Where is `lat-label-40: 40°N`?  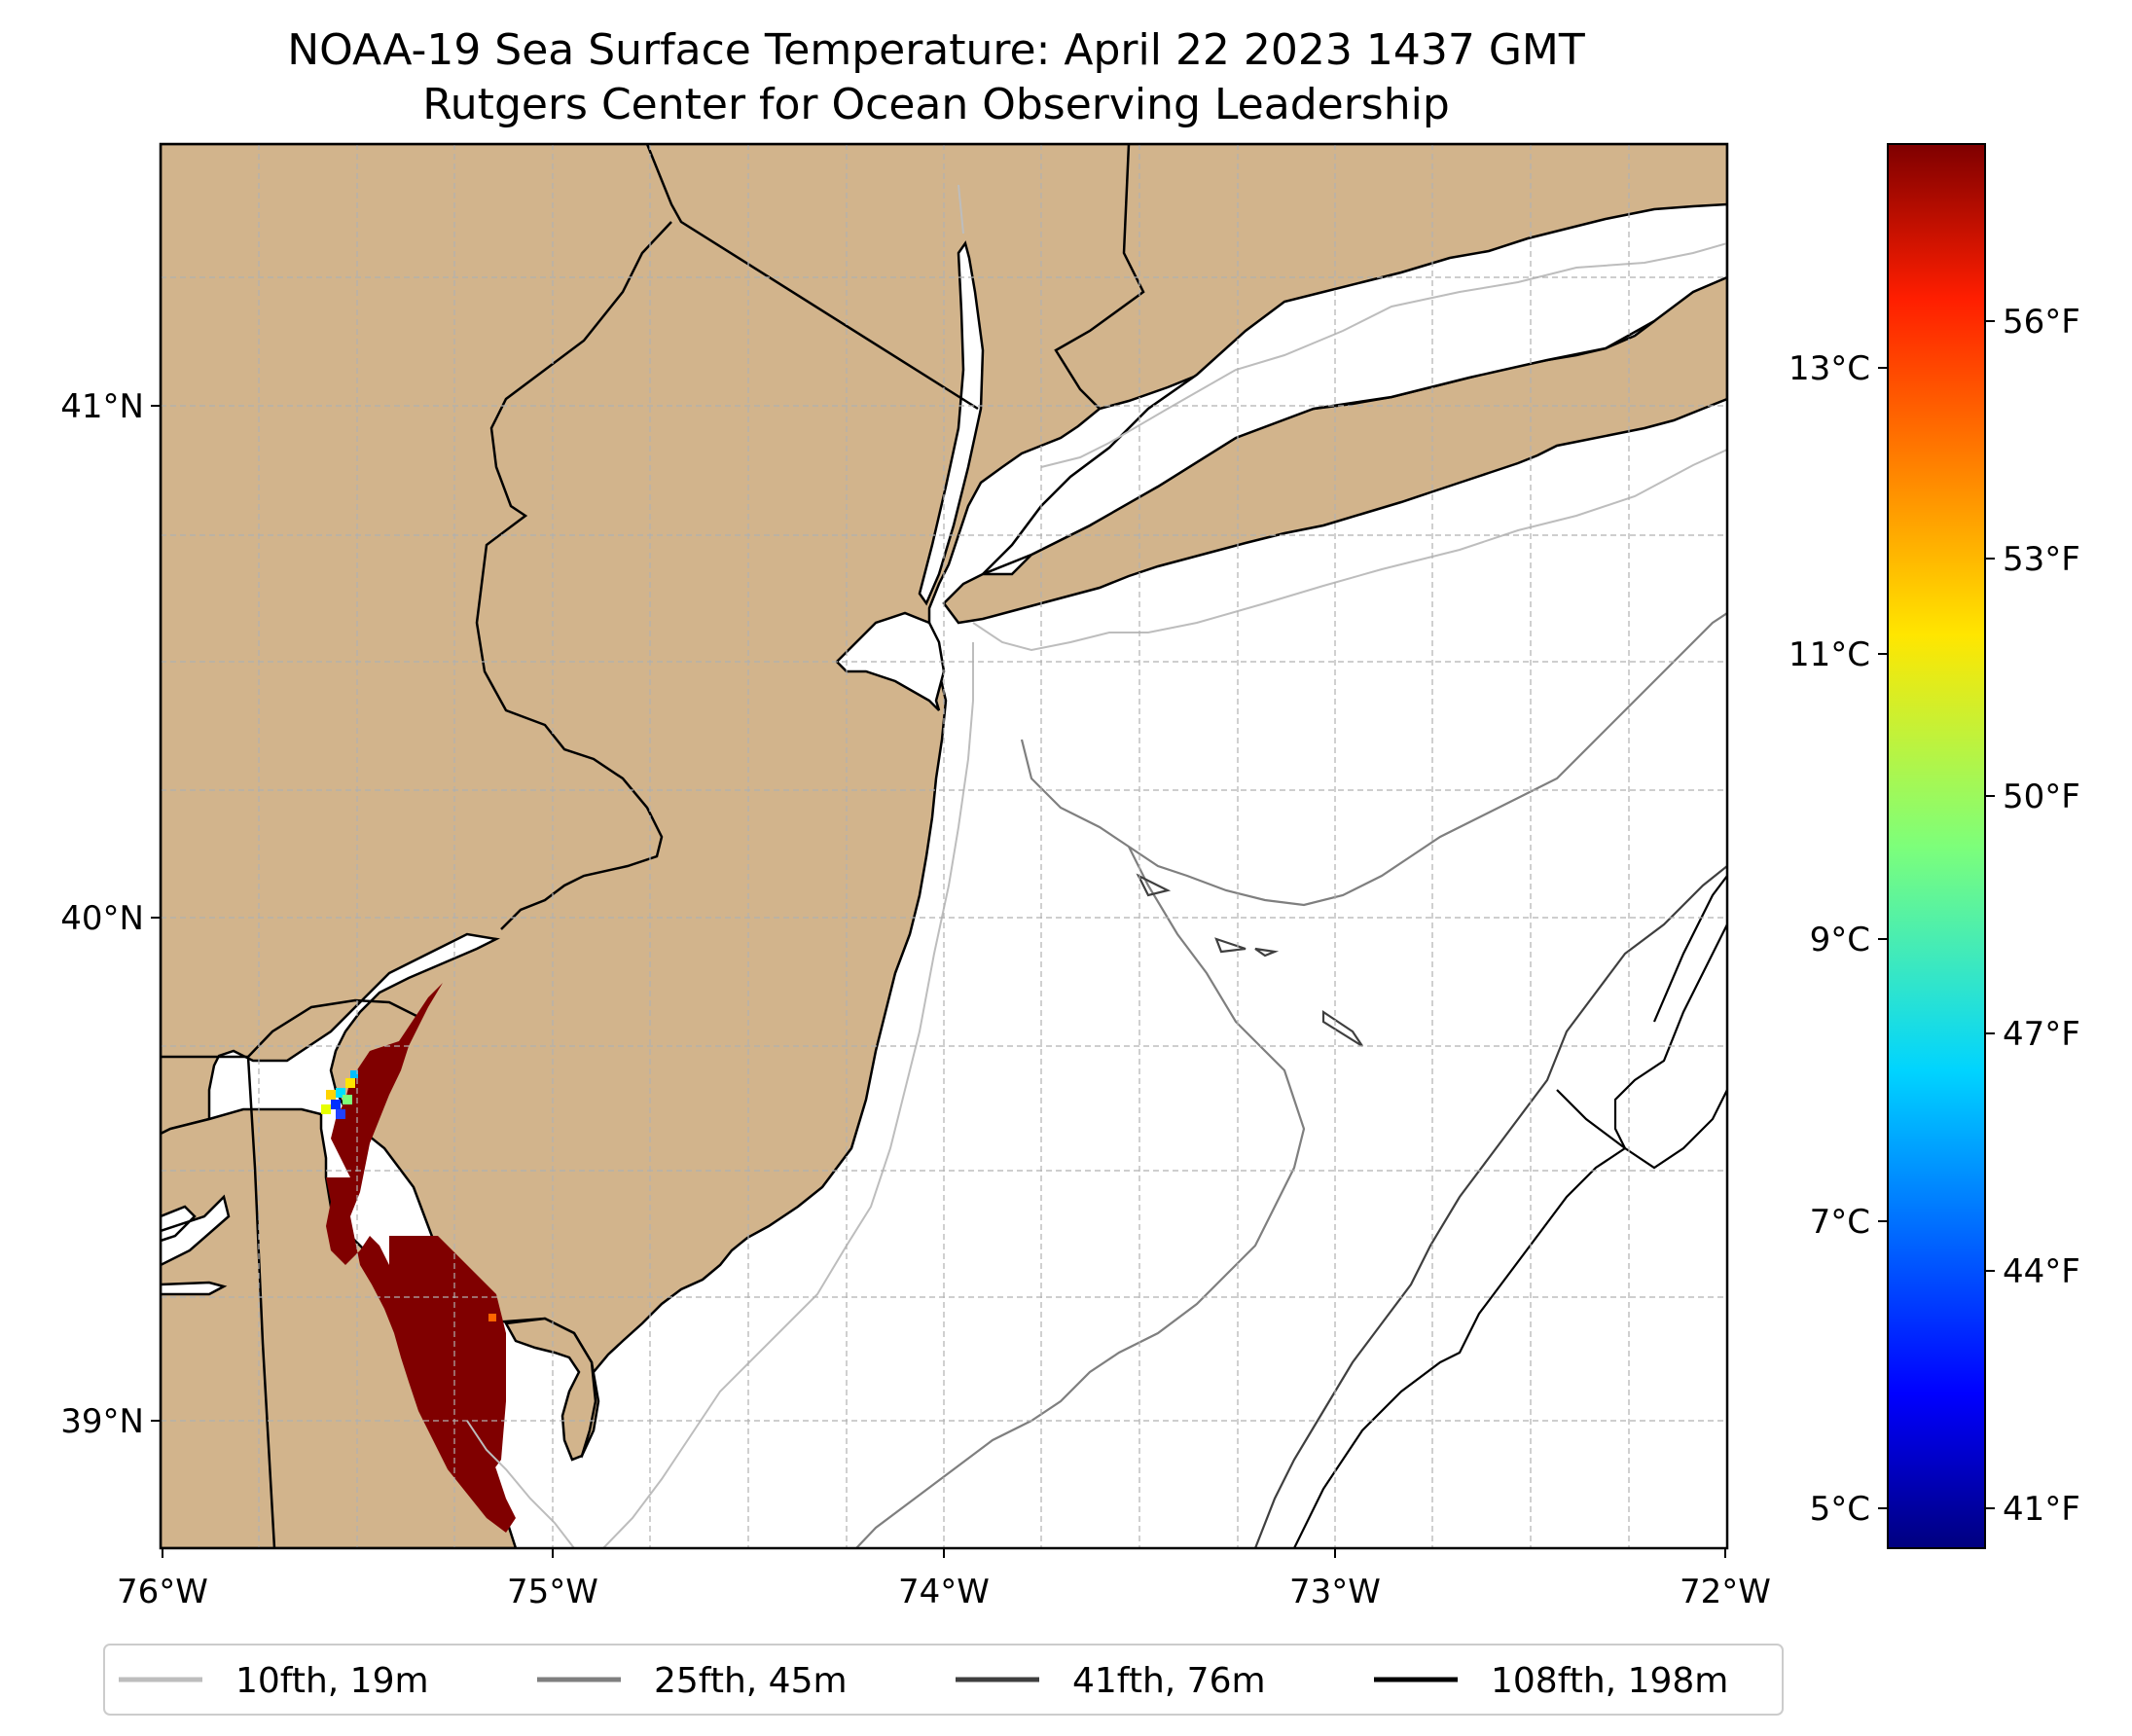 lat-label-40: 40°N is located at coordinates (102, 919).